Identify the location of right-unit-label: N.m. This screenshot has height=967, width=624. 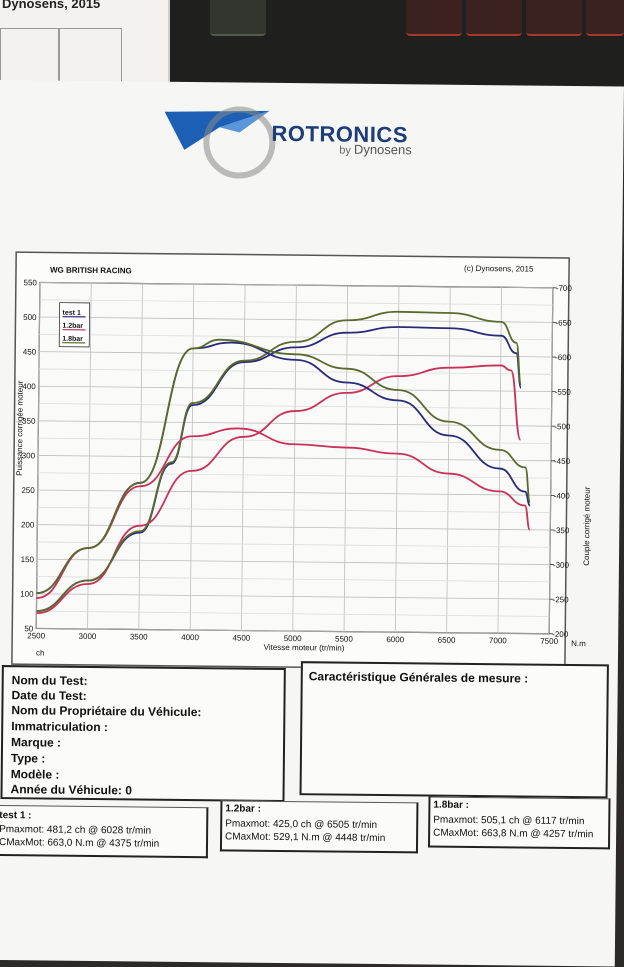
(578, 643).